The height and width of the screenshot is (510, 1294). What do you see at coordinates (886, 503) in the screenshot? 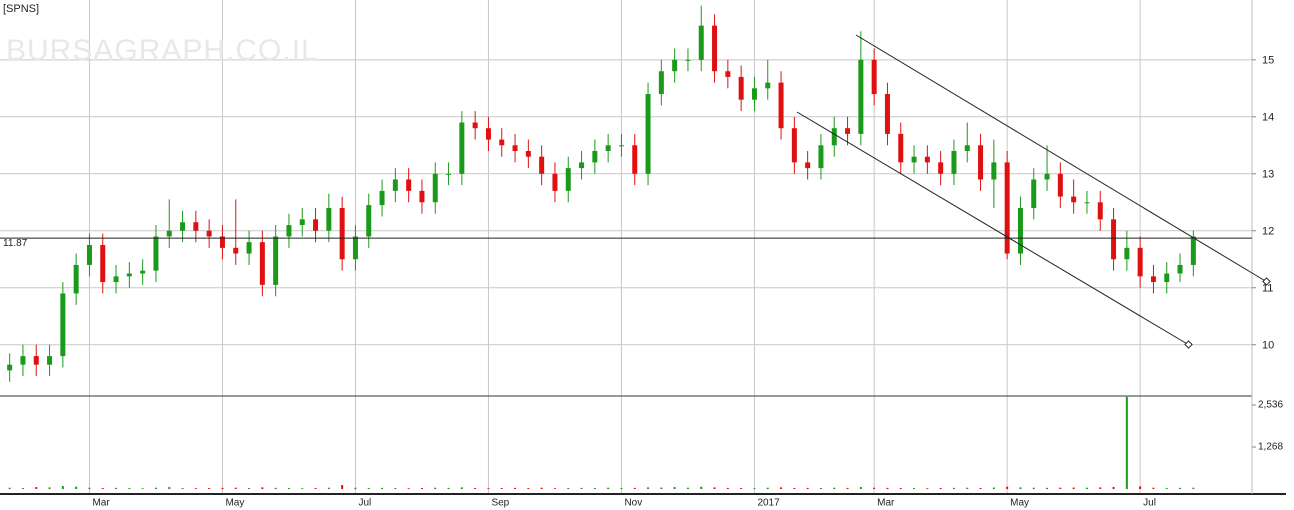
I see `x-tick-label: Mar` at bounding box center [886, 503].